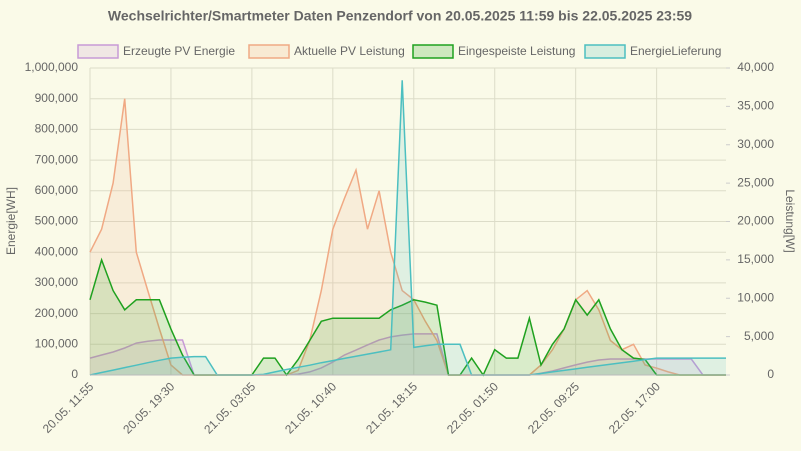 Image resolution: width=801 pixels, height=451 pixels. What do you see at coordinates (755, 221) in the screenshot?
I see `y2-tick-label: 20,000` at bounding box center [755, 221].